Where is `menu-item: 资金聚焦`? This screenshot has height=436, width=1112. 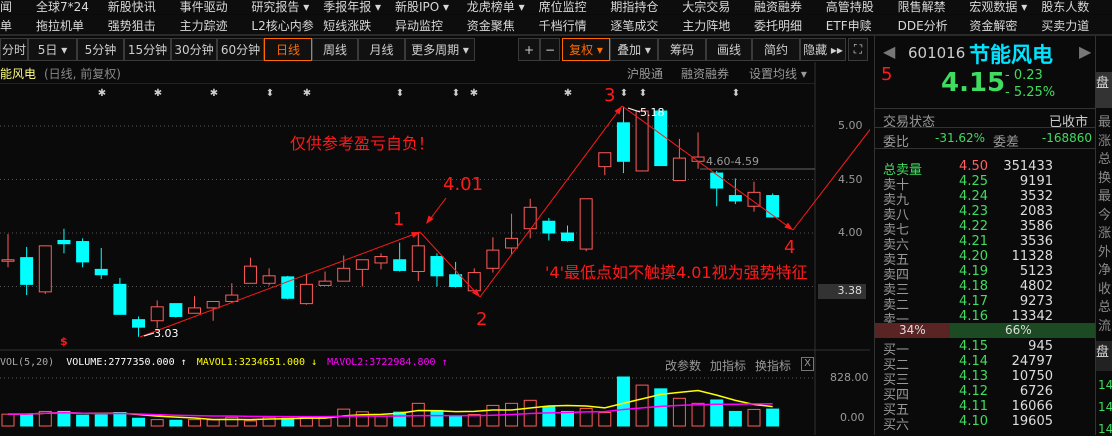
menu-item: 资金聚焦 is located at coordinates (490, 26).